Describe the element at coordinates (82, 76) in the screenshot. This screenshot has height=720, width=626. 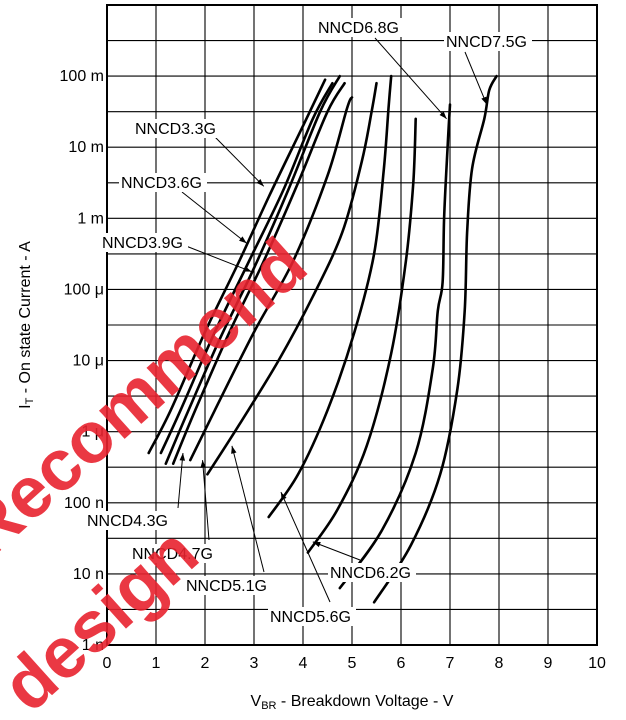
I see `y-tick-label: 100 m` at that location.